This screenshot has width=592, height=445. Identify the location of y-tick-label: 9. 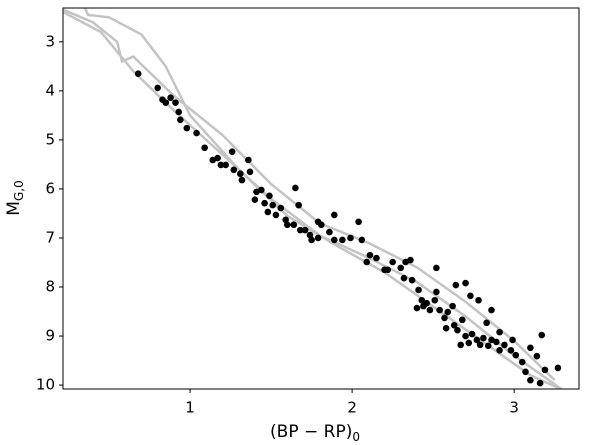
(50, 336).